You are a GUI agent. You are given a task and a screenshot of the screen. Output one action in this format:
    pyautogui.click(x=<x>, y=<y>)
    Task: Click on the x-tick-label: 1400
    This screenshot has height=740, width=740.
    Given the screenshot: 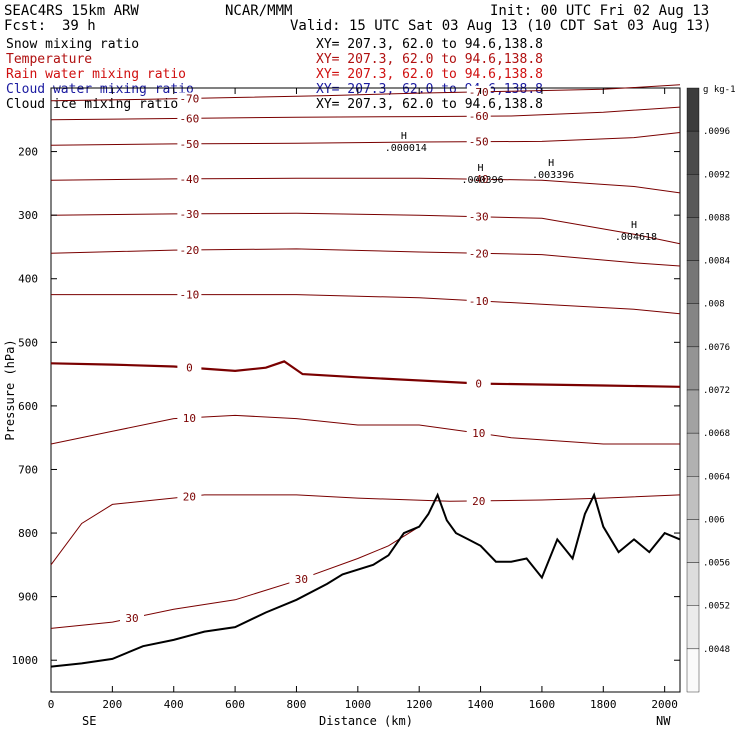 What is the action you would take?
    pyautogui.click(x=480, y=704)
    